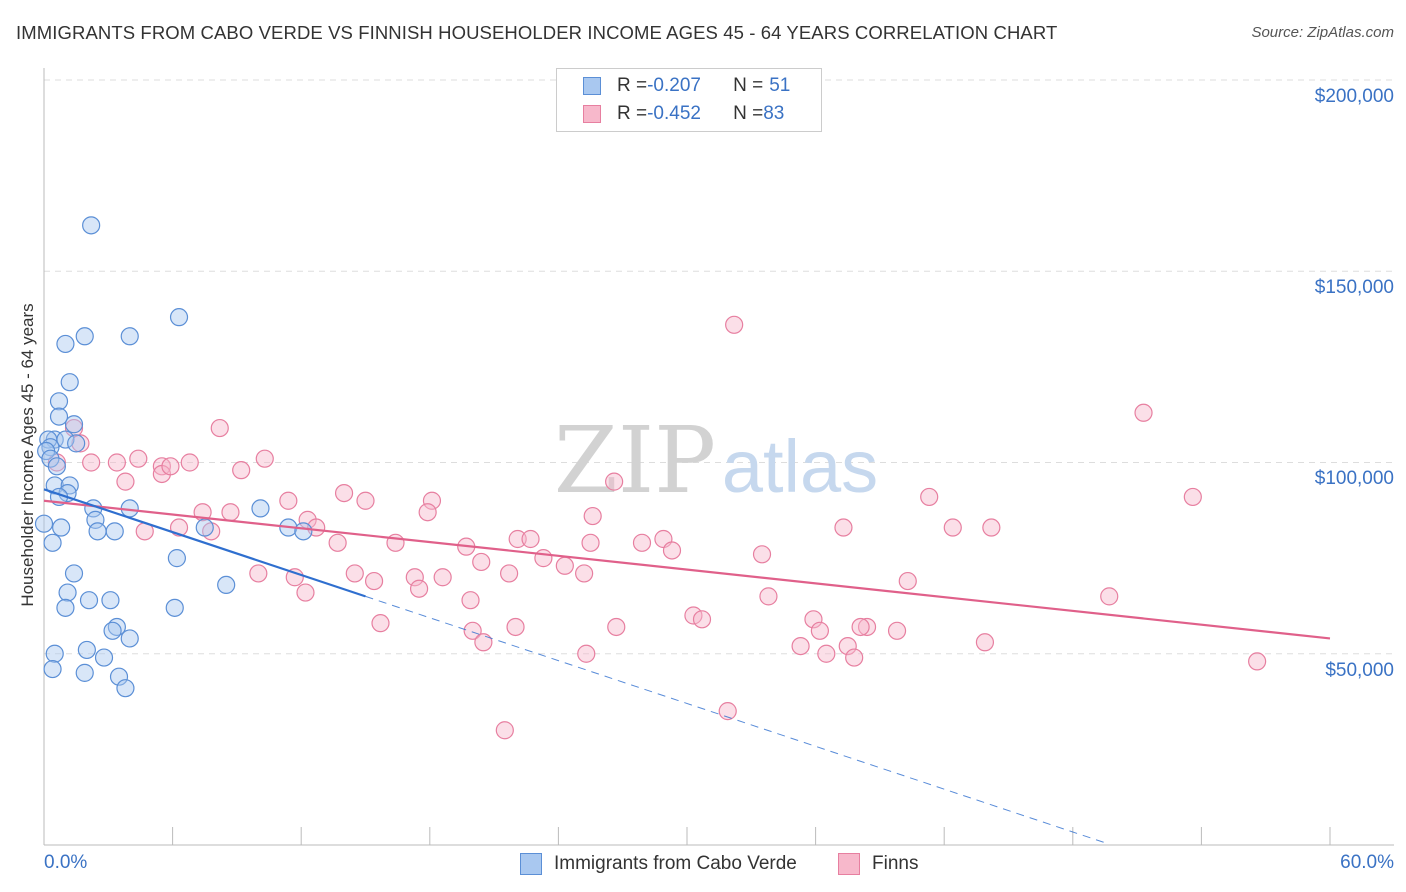 This screenshot has height=892, width=1406. What do you see at coordinates (66, 862) in the screenshot?
I see `x-tick-label-min: 0.0%` at bounding box center [66, 862].